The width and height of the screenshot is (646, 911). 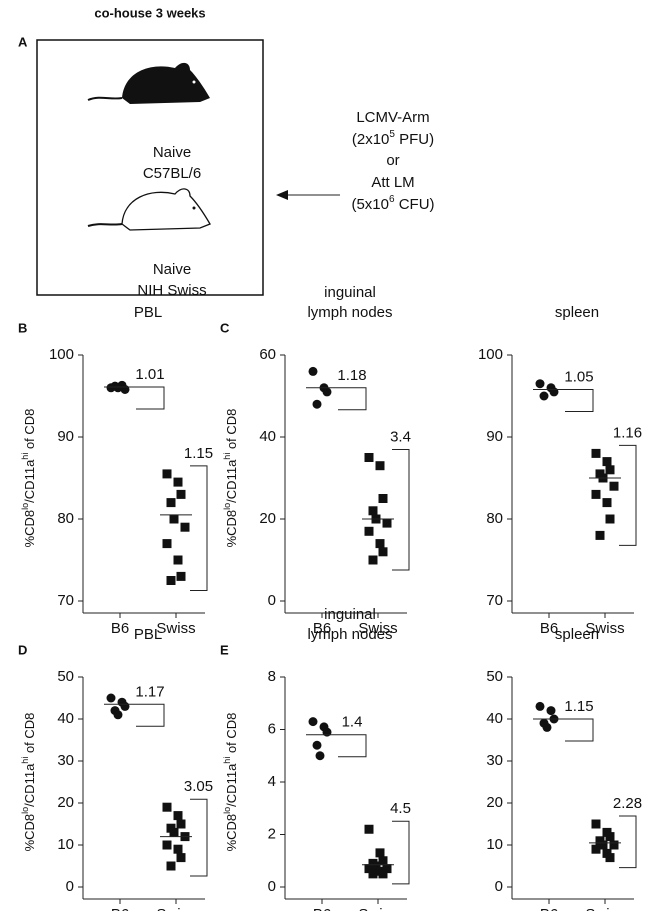 I want to click on ratio-label: 1.05, so click(x=578, y=376).